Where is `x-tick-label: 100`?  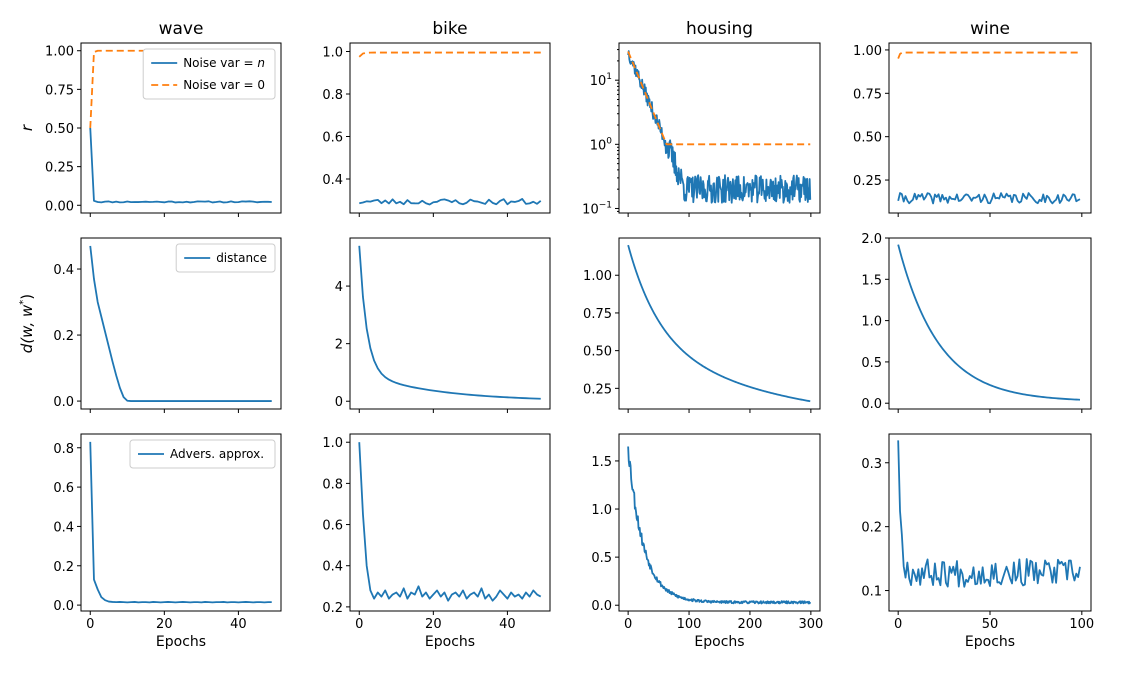 x-tick-label: 100 is located at coordinates (689, 624).